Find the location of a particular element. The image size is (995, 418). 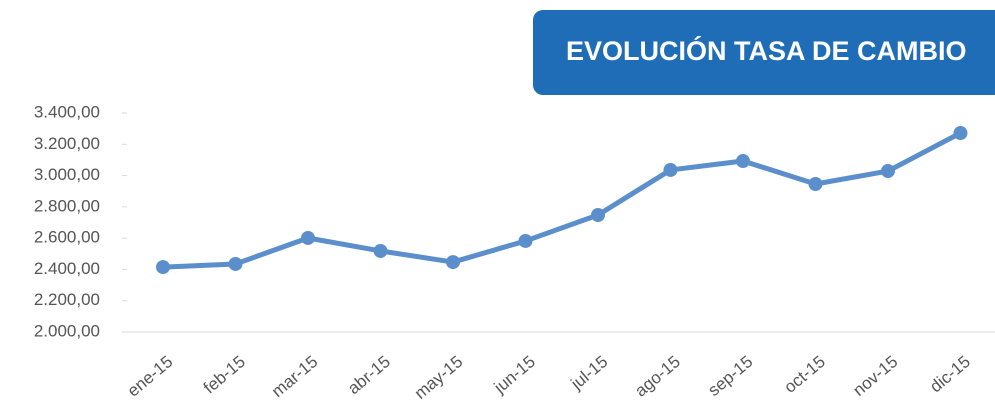

x-tick-label: dic-15 is located at coordinates (950, 374).